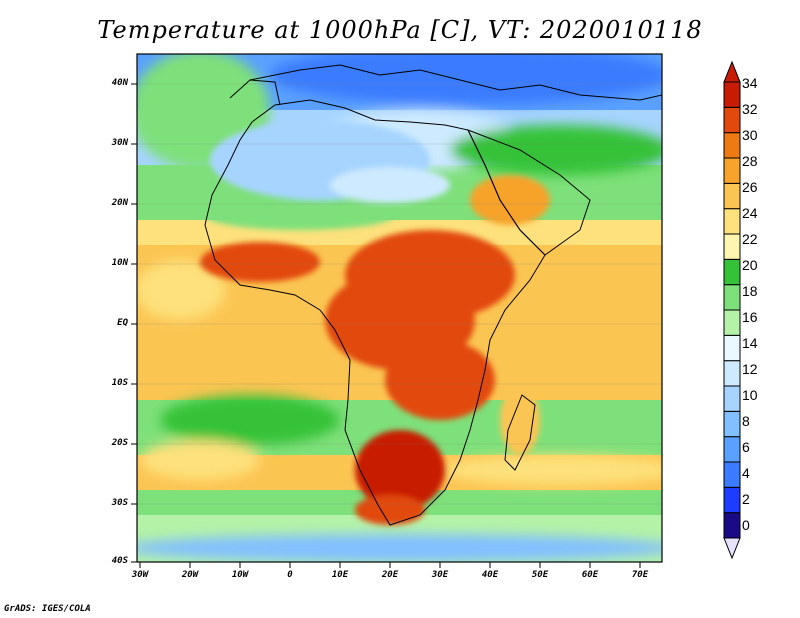 This screenshot has height=618, width=800. Describe the element at coordinates (340, 575) in the screenshot. I see `lon-label-10e: 10E` at that location.